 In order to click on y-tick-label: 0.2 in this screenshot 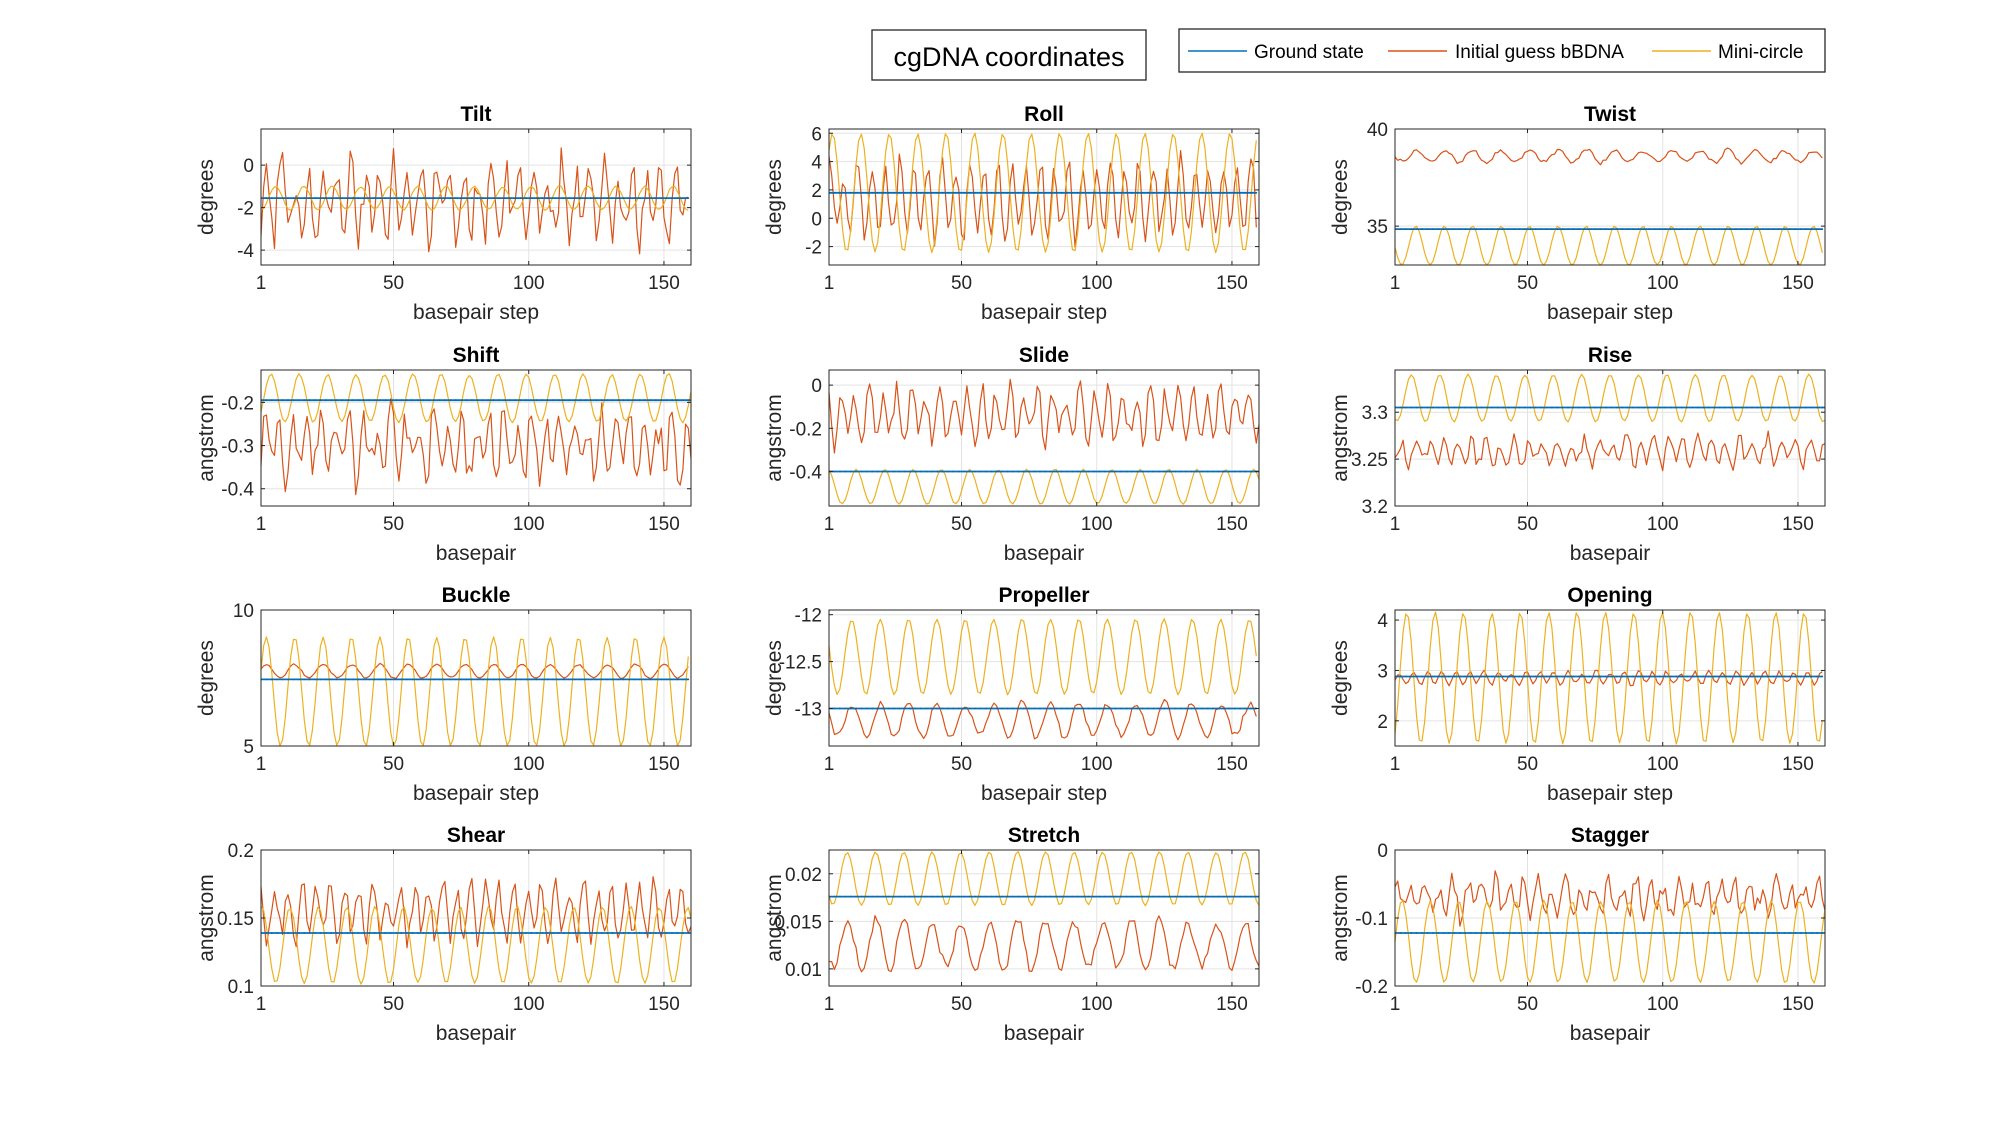, I will do `click(241, 851)`.